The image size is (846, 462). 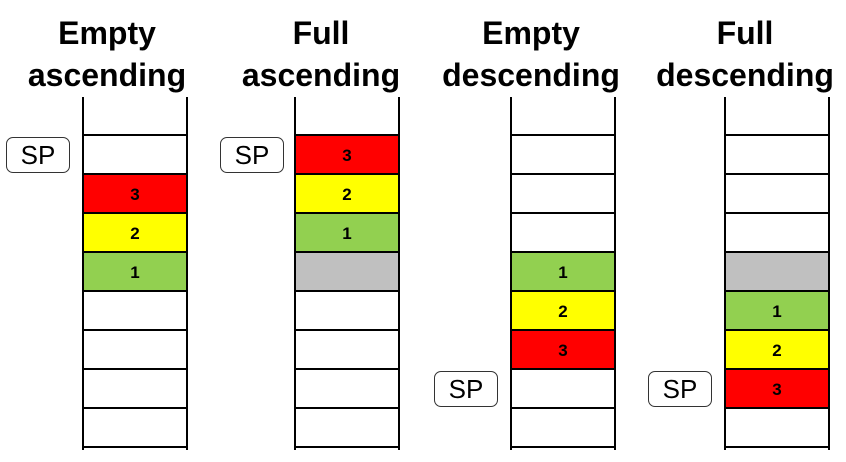 I want to click on panel-title-full-ascending: Full ascending, so click(x=321, y=54).